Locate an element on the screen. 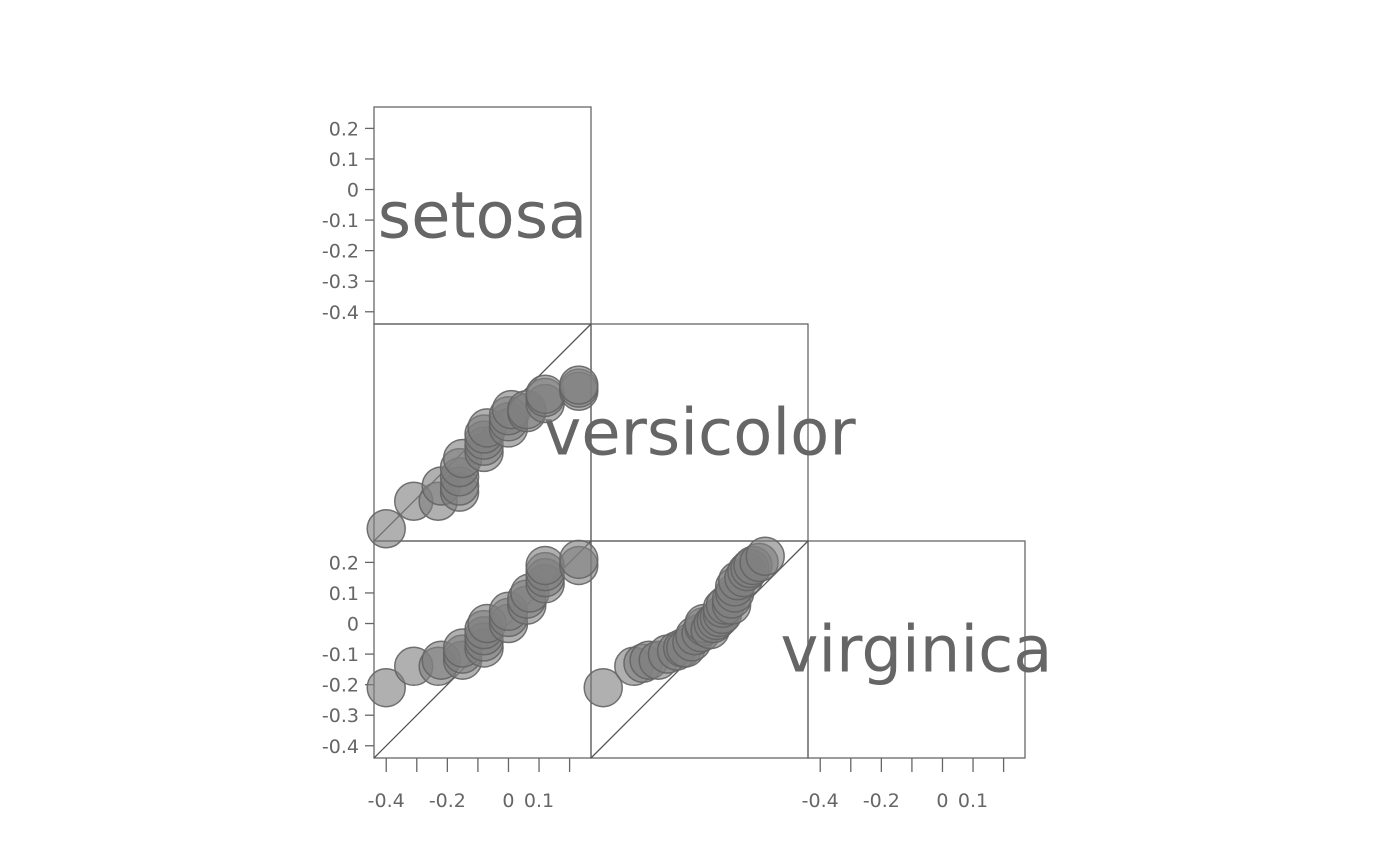 The width and height of the screenshot is (1400, 866). diagonal-label-virginica: virginica is located at coordinates (917, 651).